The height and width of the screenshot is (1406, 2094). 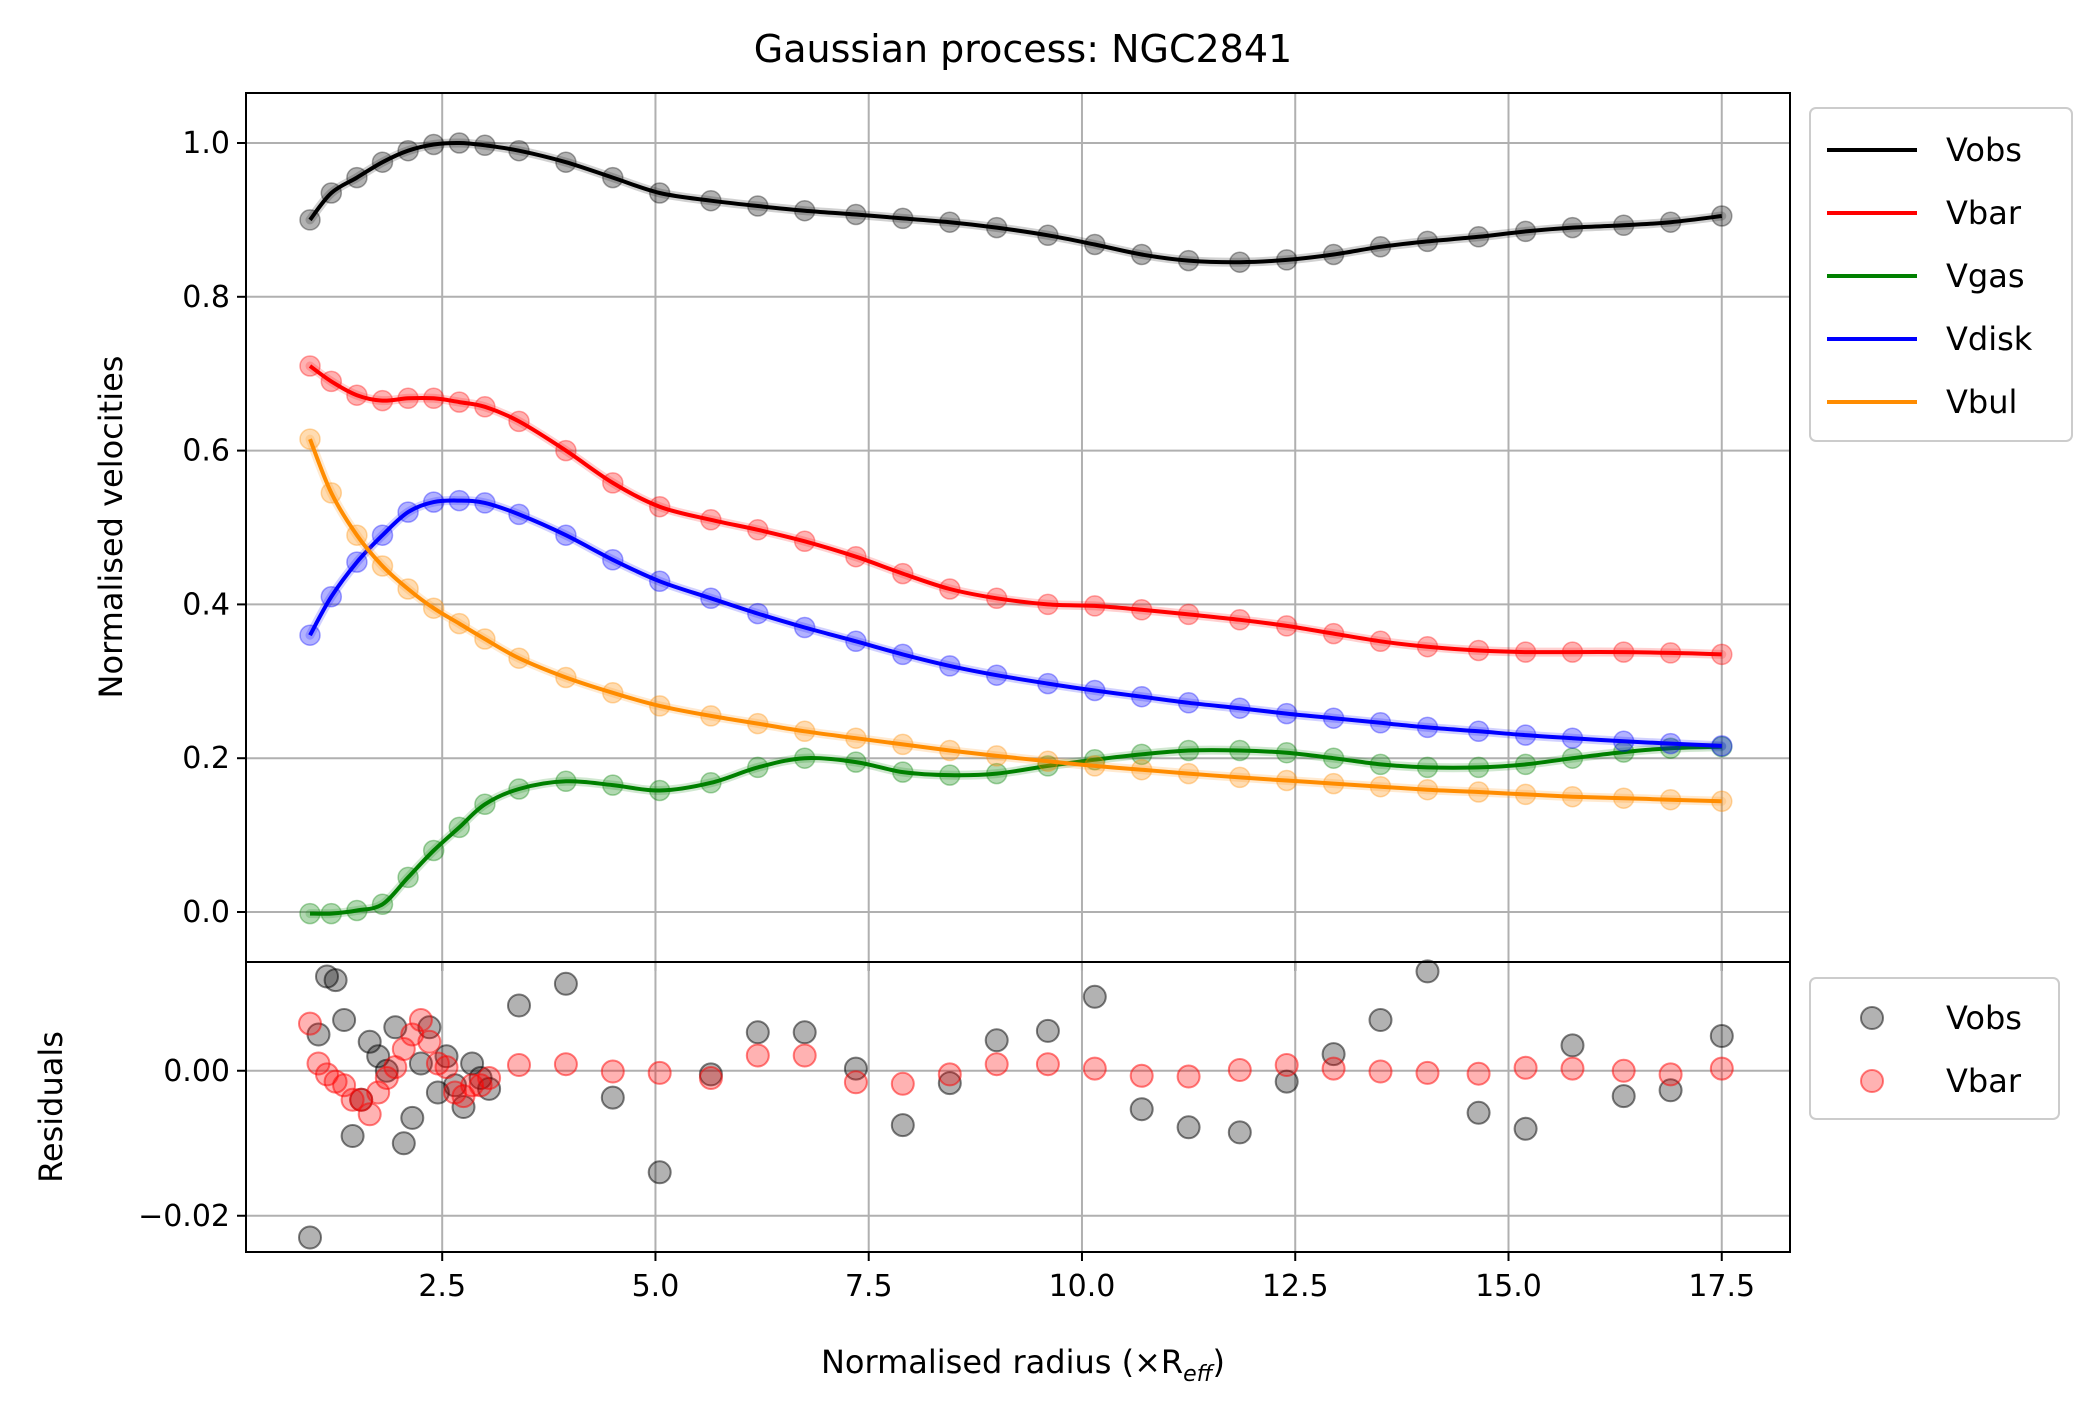 I want to click on legend-top: Vobs Vbar Vgas Vdisk Vbul, so click(x=1941, y=274).